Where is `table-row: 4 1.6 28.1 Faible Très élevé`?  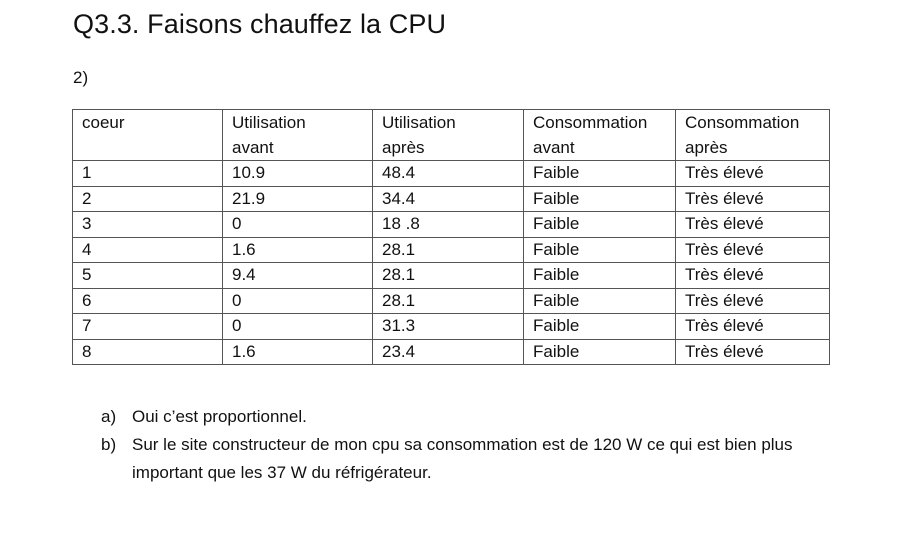 table-row: 4 1.6 28.1 Faible Très élevé is located at coordinates (451, 249).